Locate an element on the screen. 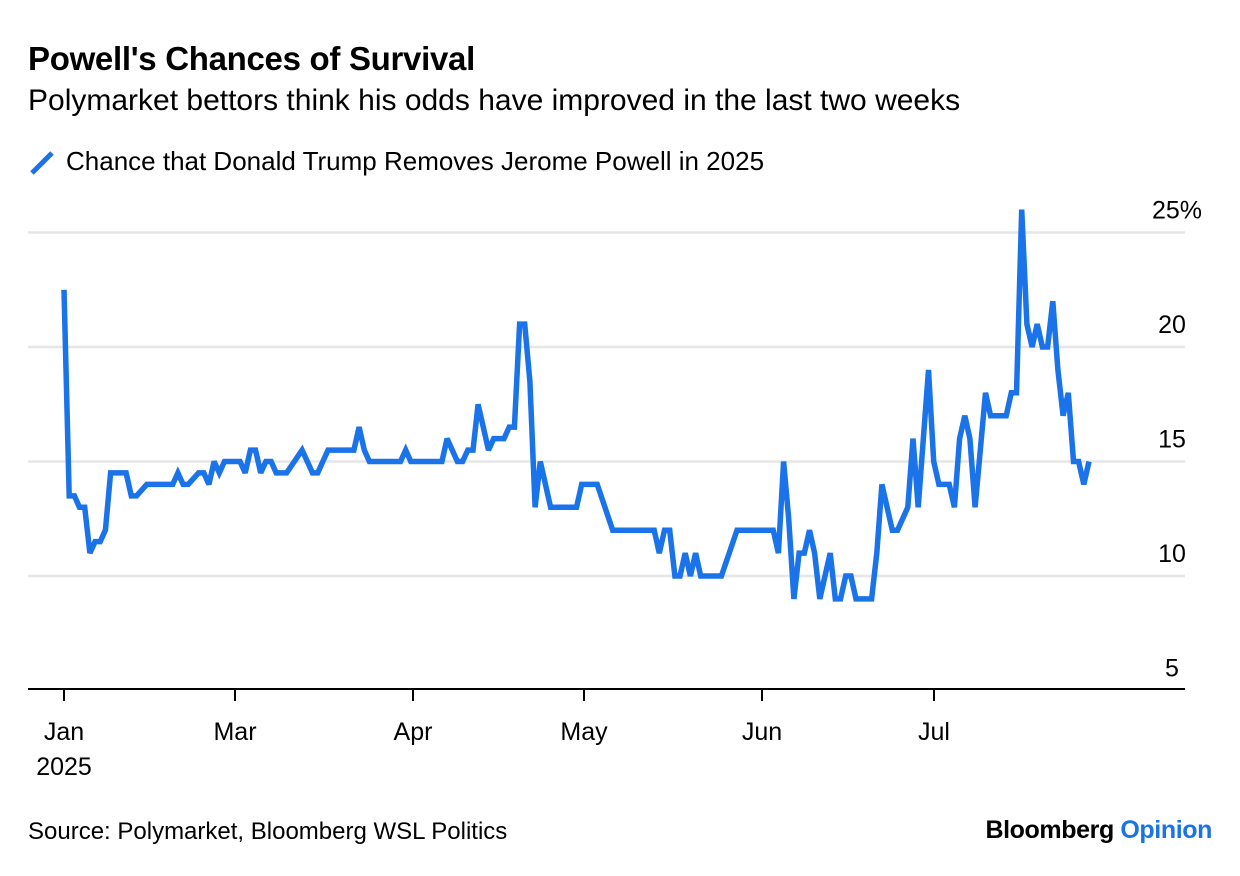 Image resolution: width=1240 pixels, height=876 pixels. x-tick-sublabel: 2025 is located at coordinates (64, 767).